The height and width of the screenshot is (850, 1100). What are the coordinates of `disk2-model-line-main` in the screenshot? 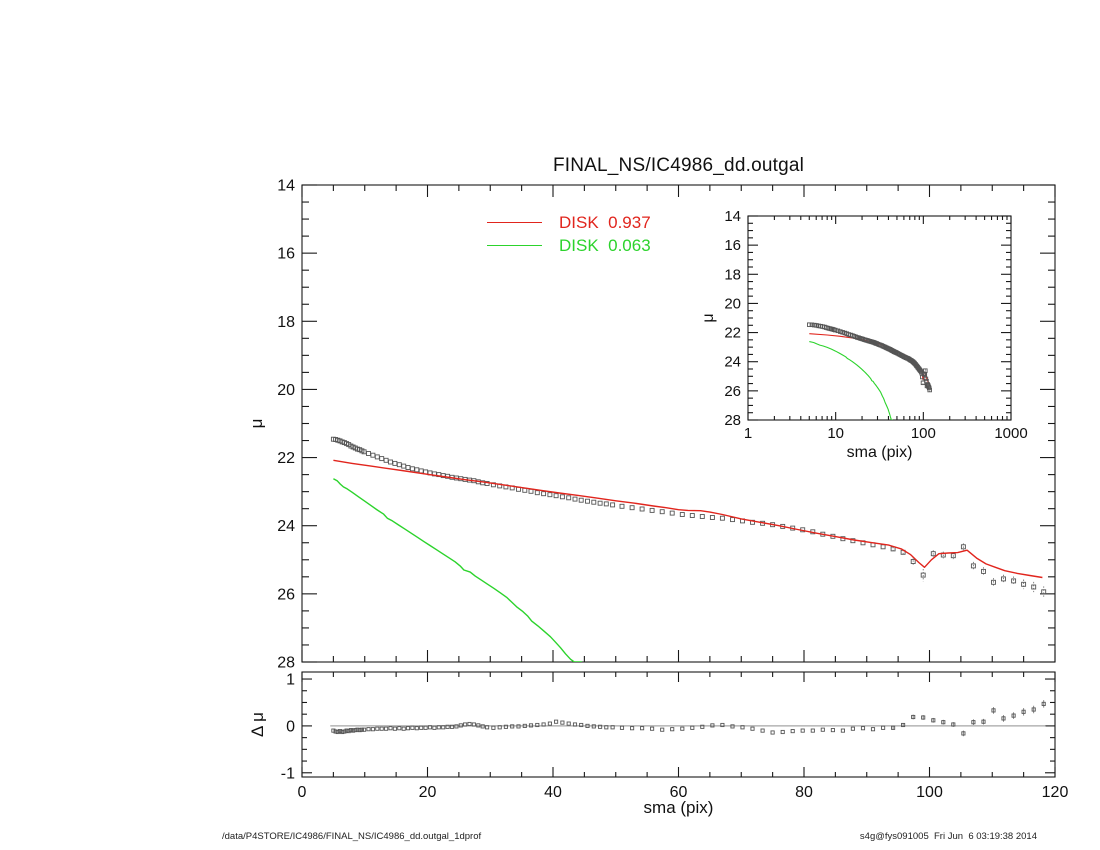 It's located at (457, 570).